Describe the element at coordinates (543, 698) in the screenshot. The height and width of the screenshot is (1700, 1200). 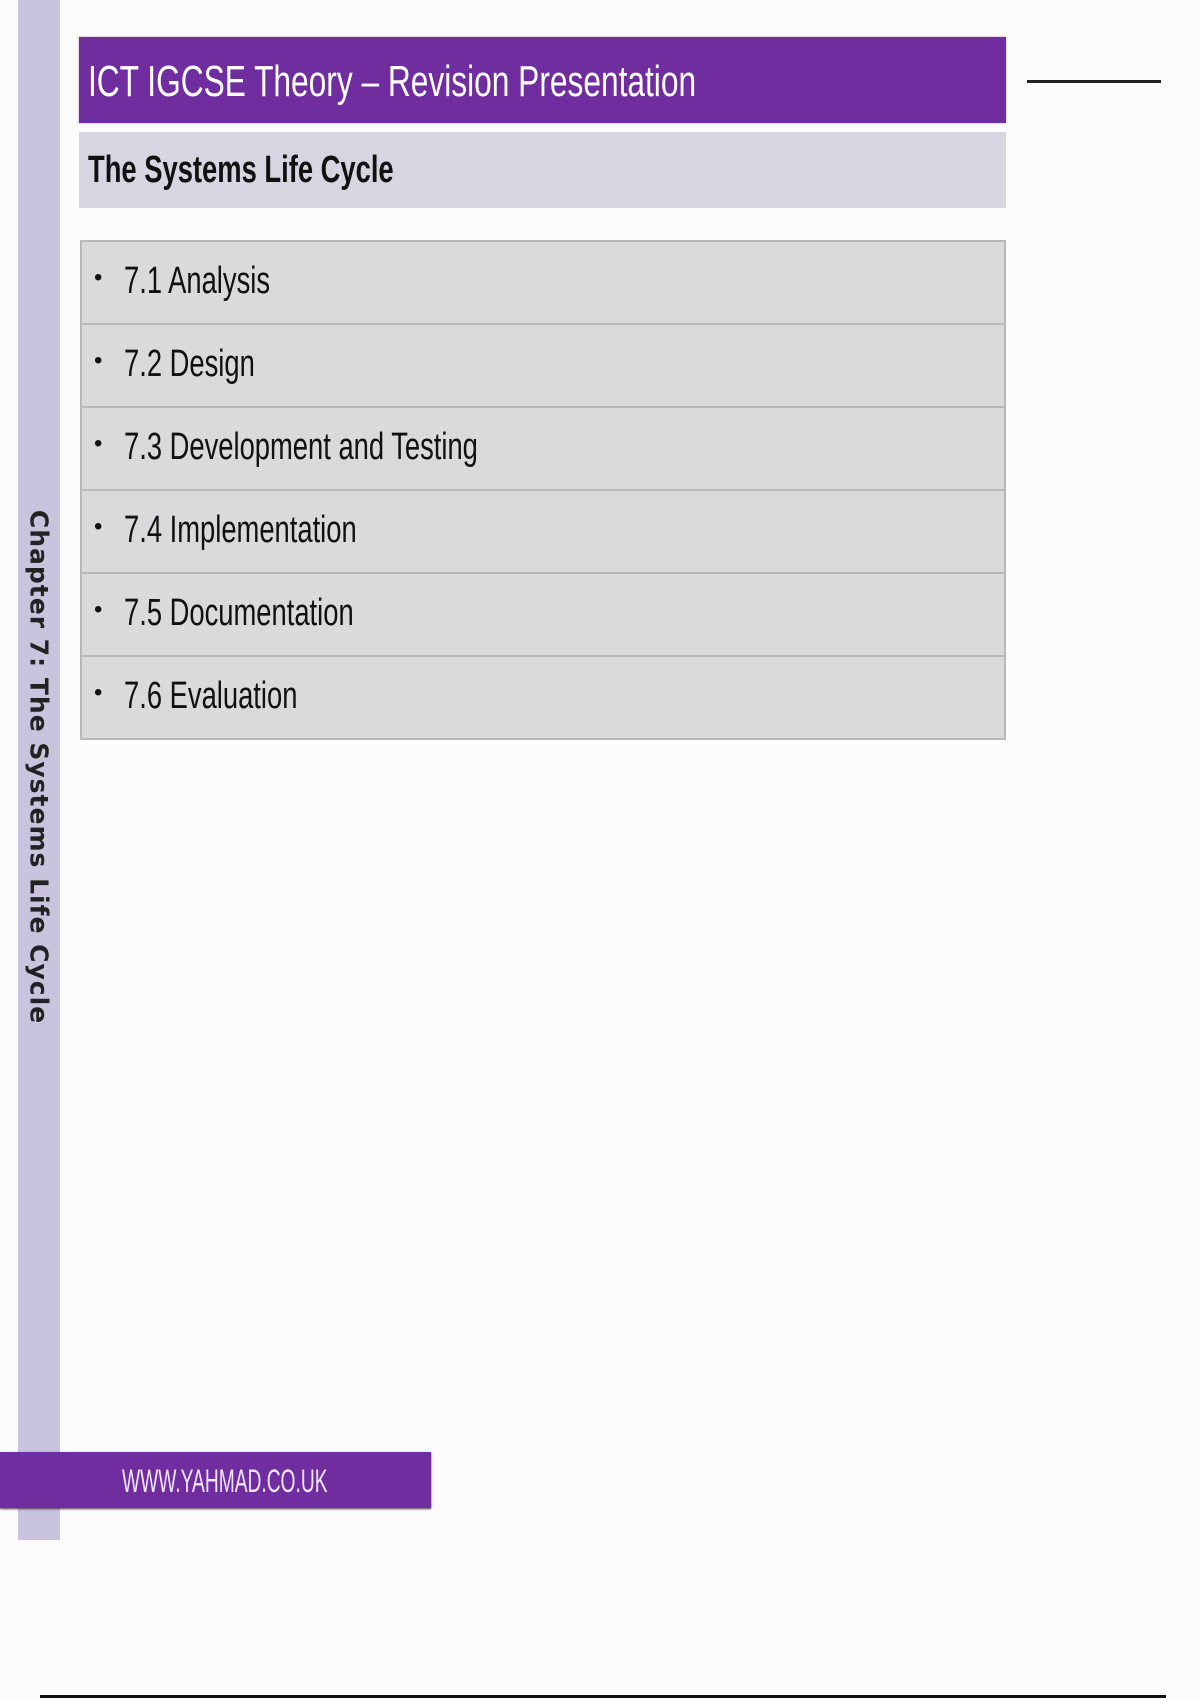
I see `list-item: • 7.6 Evaluation` at that location.